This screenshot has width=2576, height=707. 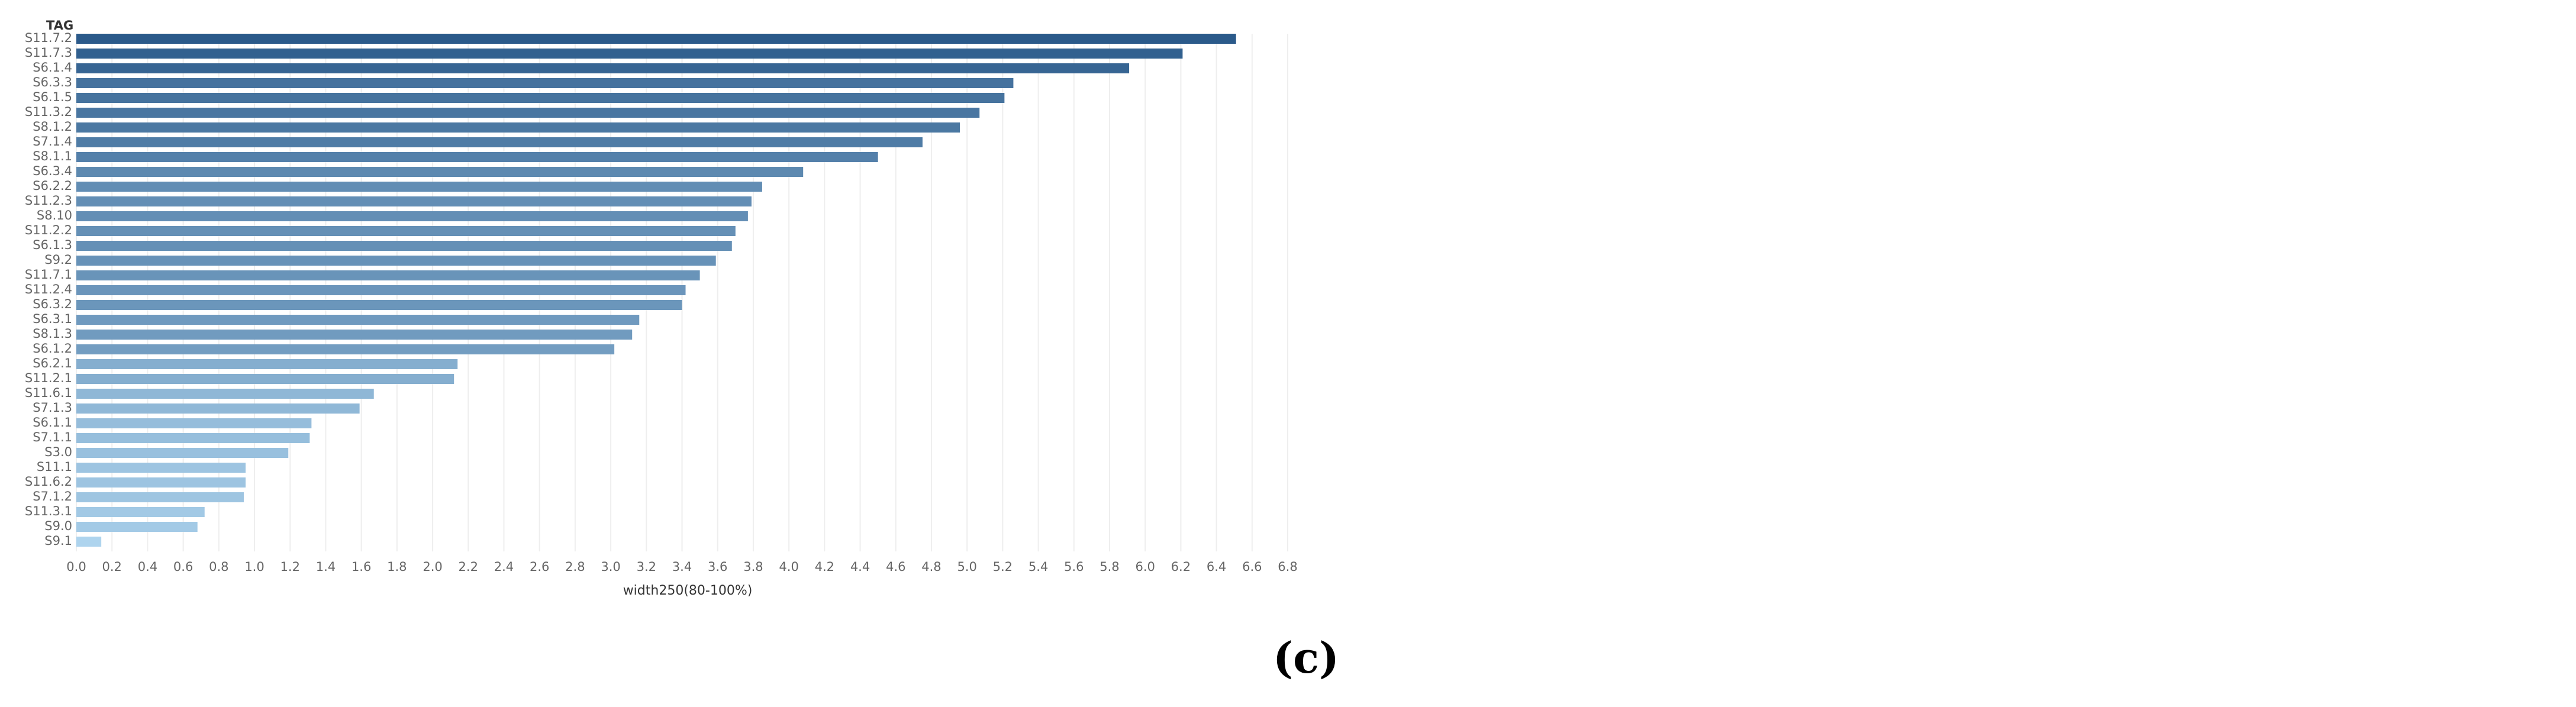 I want to click on x-tick-label: 1.8, so click(x=397, y=567).